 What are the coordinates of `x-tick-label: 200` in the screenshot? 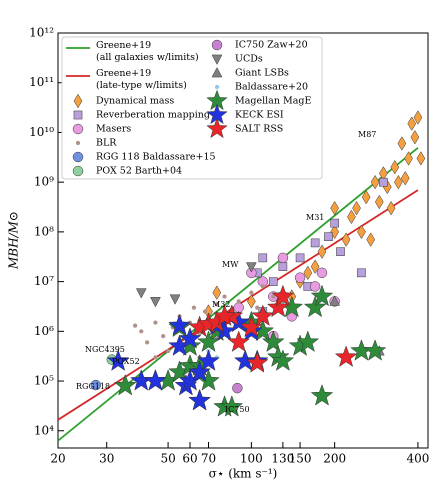 It's located at (334, 459).